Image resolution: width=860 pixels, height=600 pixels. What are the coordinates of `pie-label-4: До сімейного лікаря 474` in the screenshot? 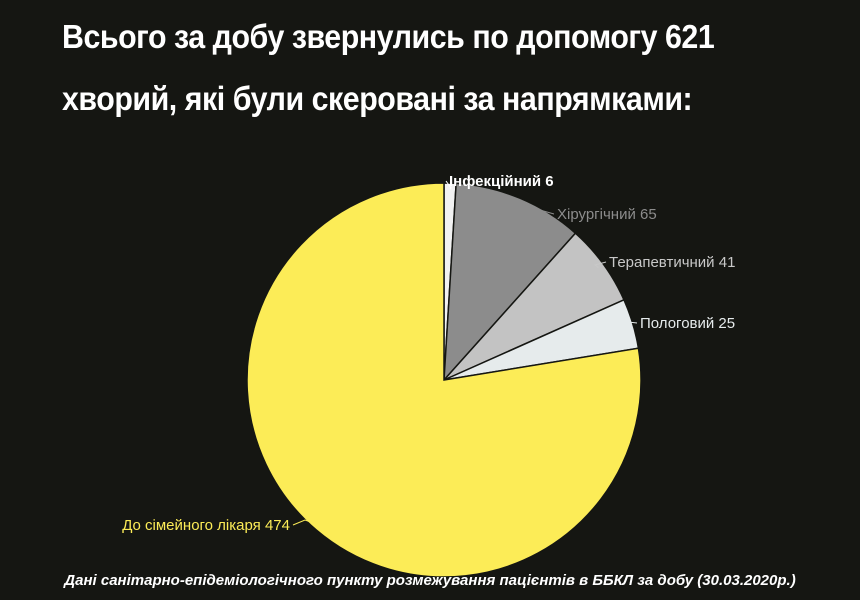 It's located at (206, 525).